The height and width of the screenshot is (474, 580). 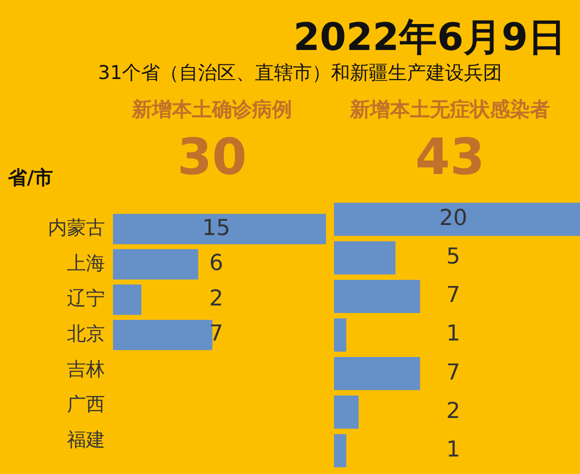 What do you see at coordinates (216, 228) in the screenshot?
I see `data-label: 15` at bounding box center [216, 228].